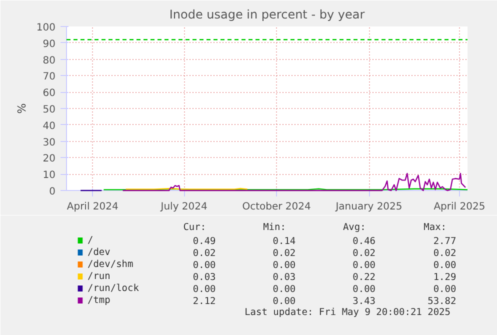 The image size is (497, 335). I want to click on text: 2.12, so click(204, 301).